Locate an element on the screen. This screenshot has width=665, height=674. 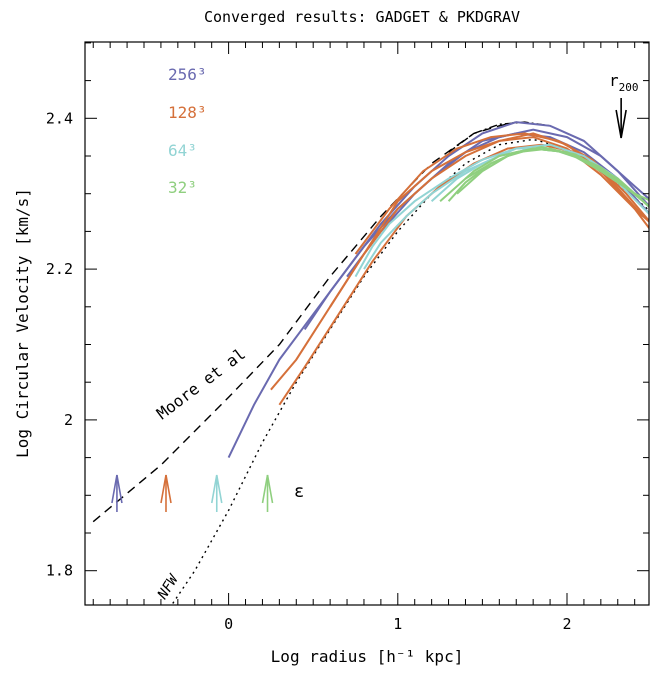
y-tick-label: 2 is located at coordinates (68, 420).